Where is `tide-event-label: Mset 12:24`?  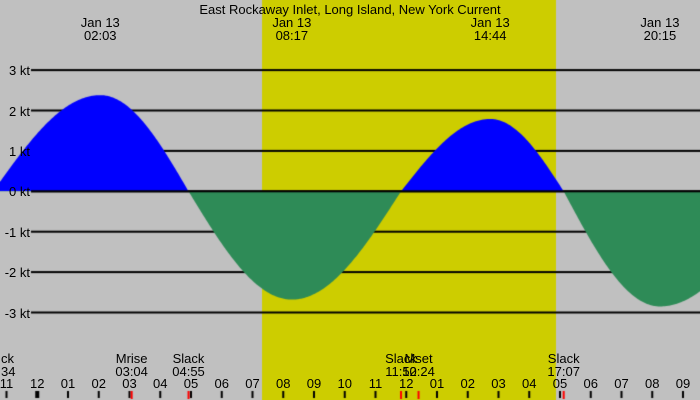
tide-event-label: Mset 12:24 is located at coordinates (419, 365).